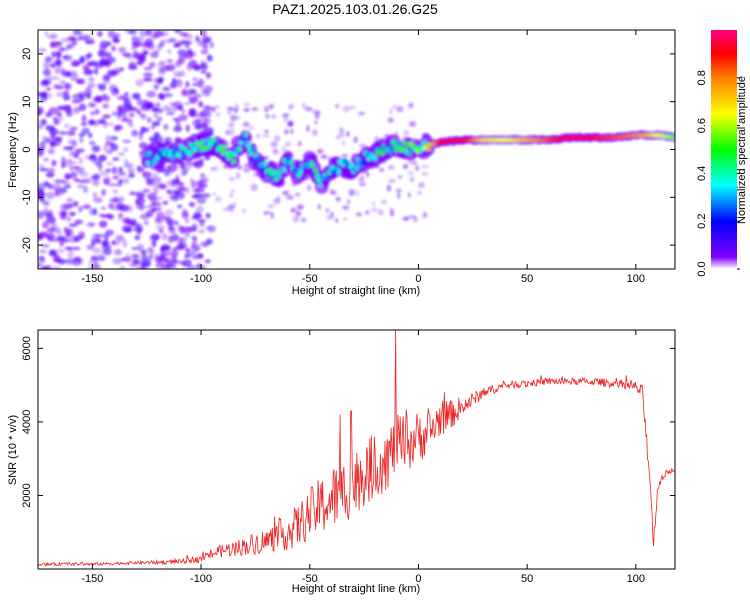 This screenshot has width=750, height=600. Describe the element at coordinates (27, 102) in the screenshot. I see `spectrogram-ytick-label: 10` at that location.